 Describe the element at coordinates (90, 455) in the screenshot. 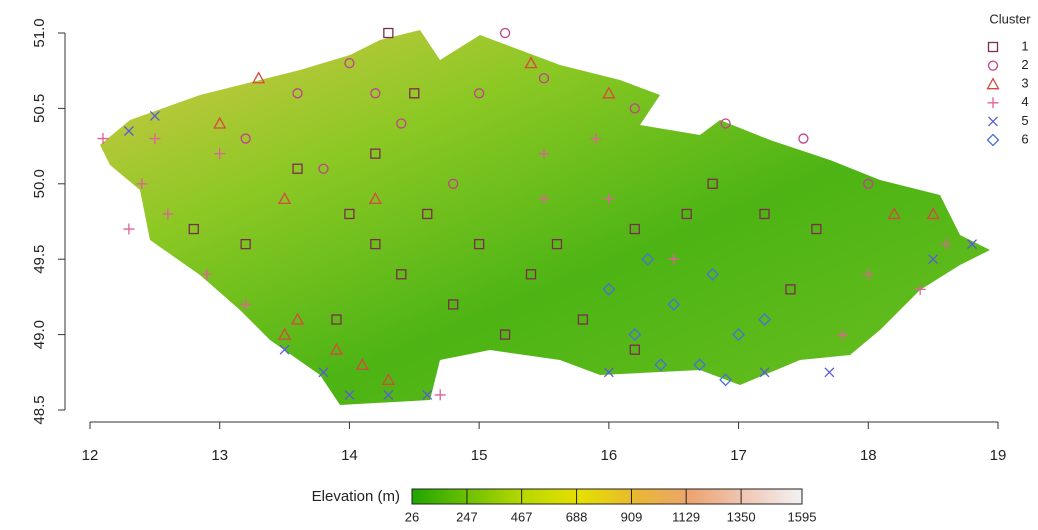

I see `x-tick-label: 12` at that location.